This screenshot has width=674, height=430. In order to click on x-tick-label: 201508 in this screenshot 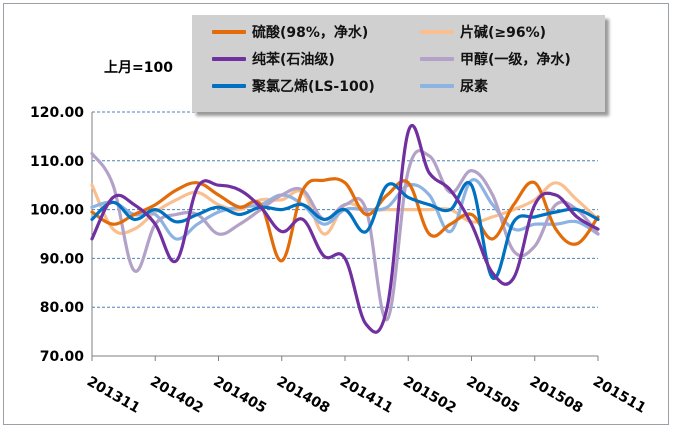, I will do `click(556, 395)`.